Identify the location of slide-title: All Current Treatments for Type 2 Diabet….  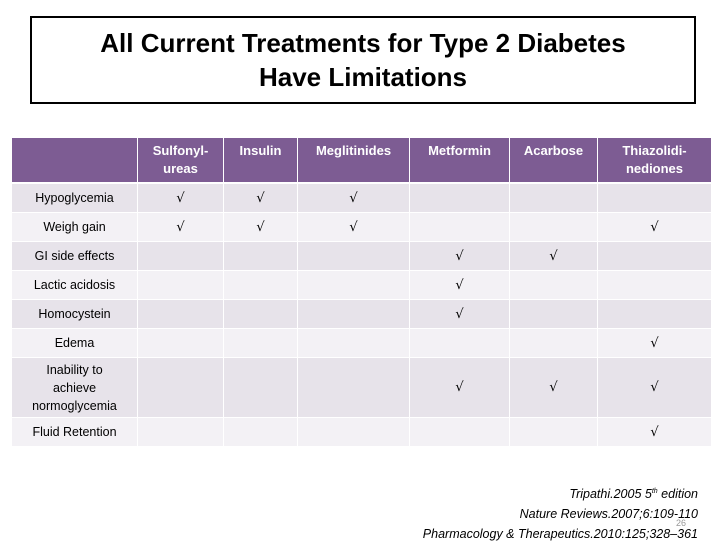
(363, 60).